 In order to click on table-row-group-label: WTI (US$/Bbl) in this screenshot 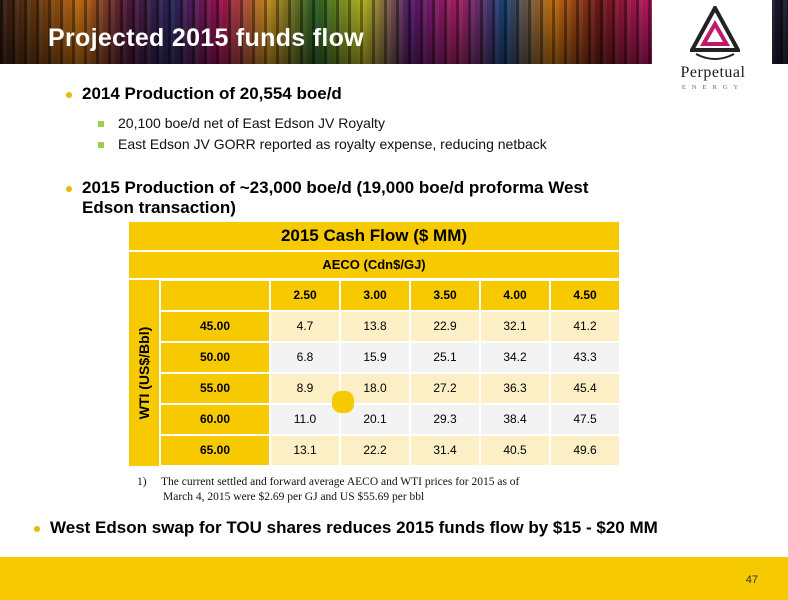, I will do `click(144, 373)`.